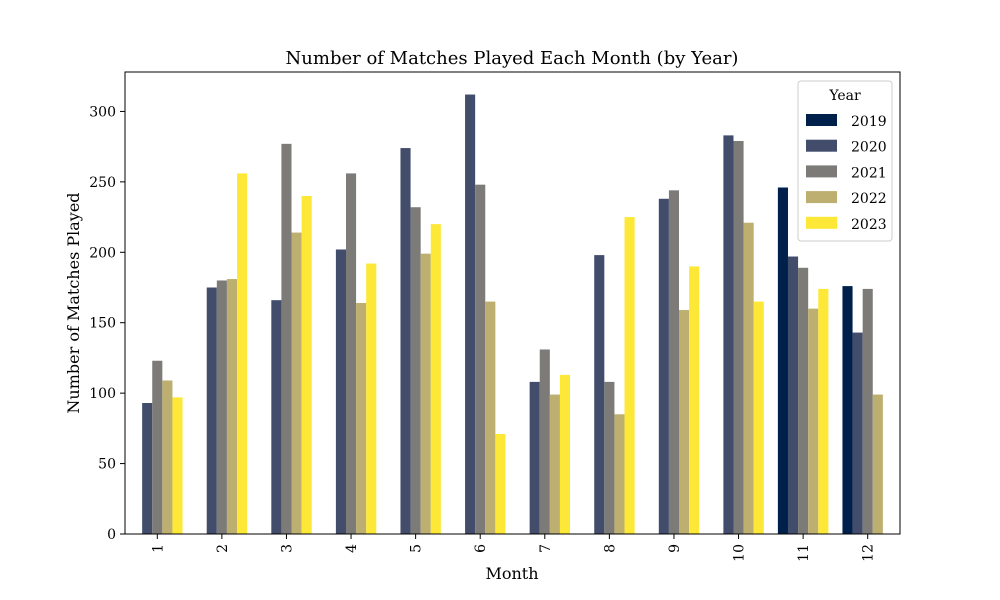 The width and height of the screenshot is (1000, 600). I want to click on x-tick-label: 9, so click(675, 548).